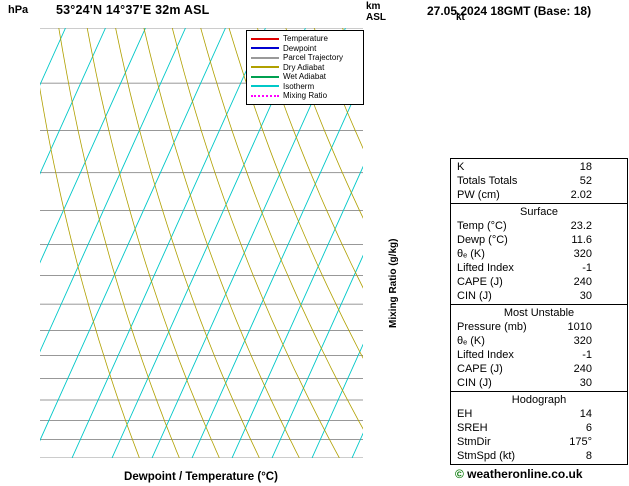 The image size is (629, 486). I want to click on stat-value: 14, so click(585, 414).